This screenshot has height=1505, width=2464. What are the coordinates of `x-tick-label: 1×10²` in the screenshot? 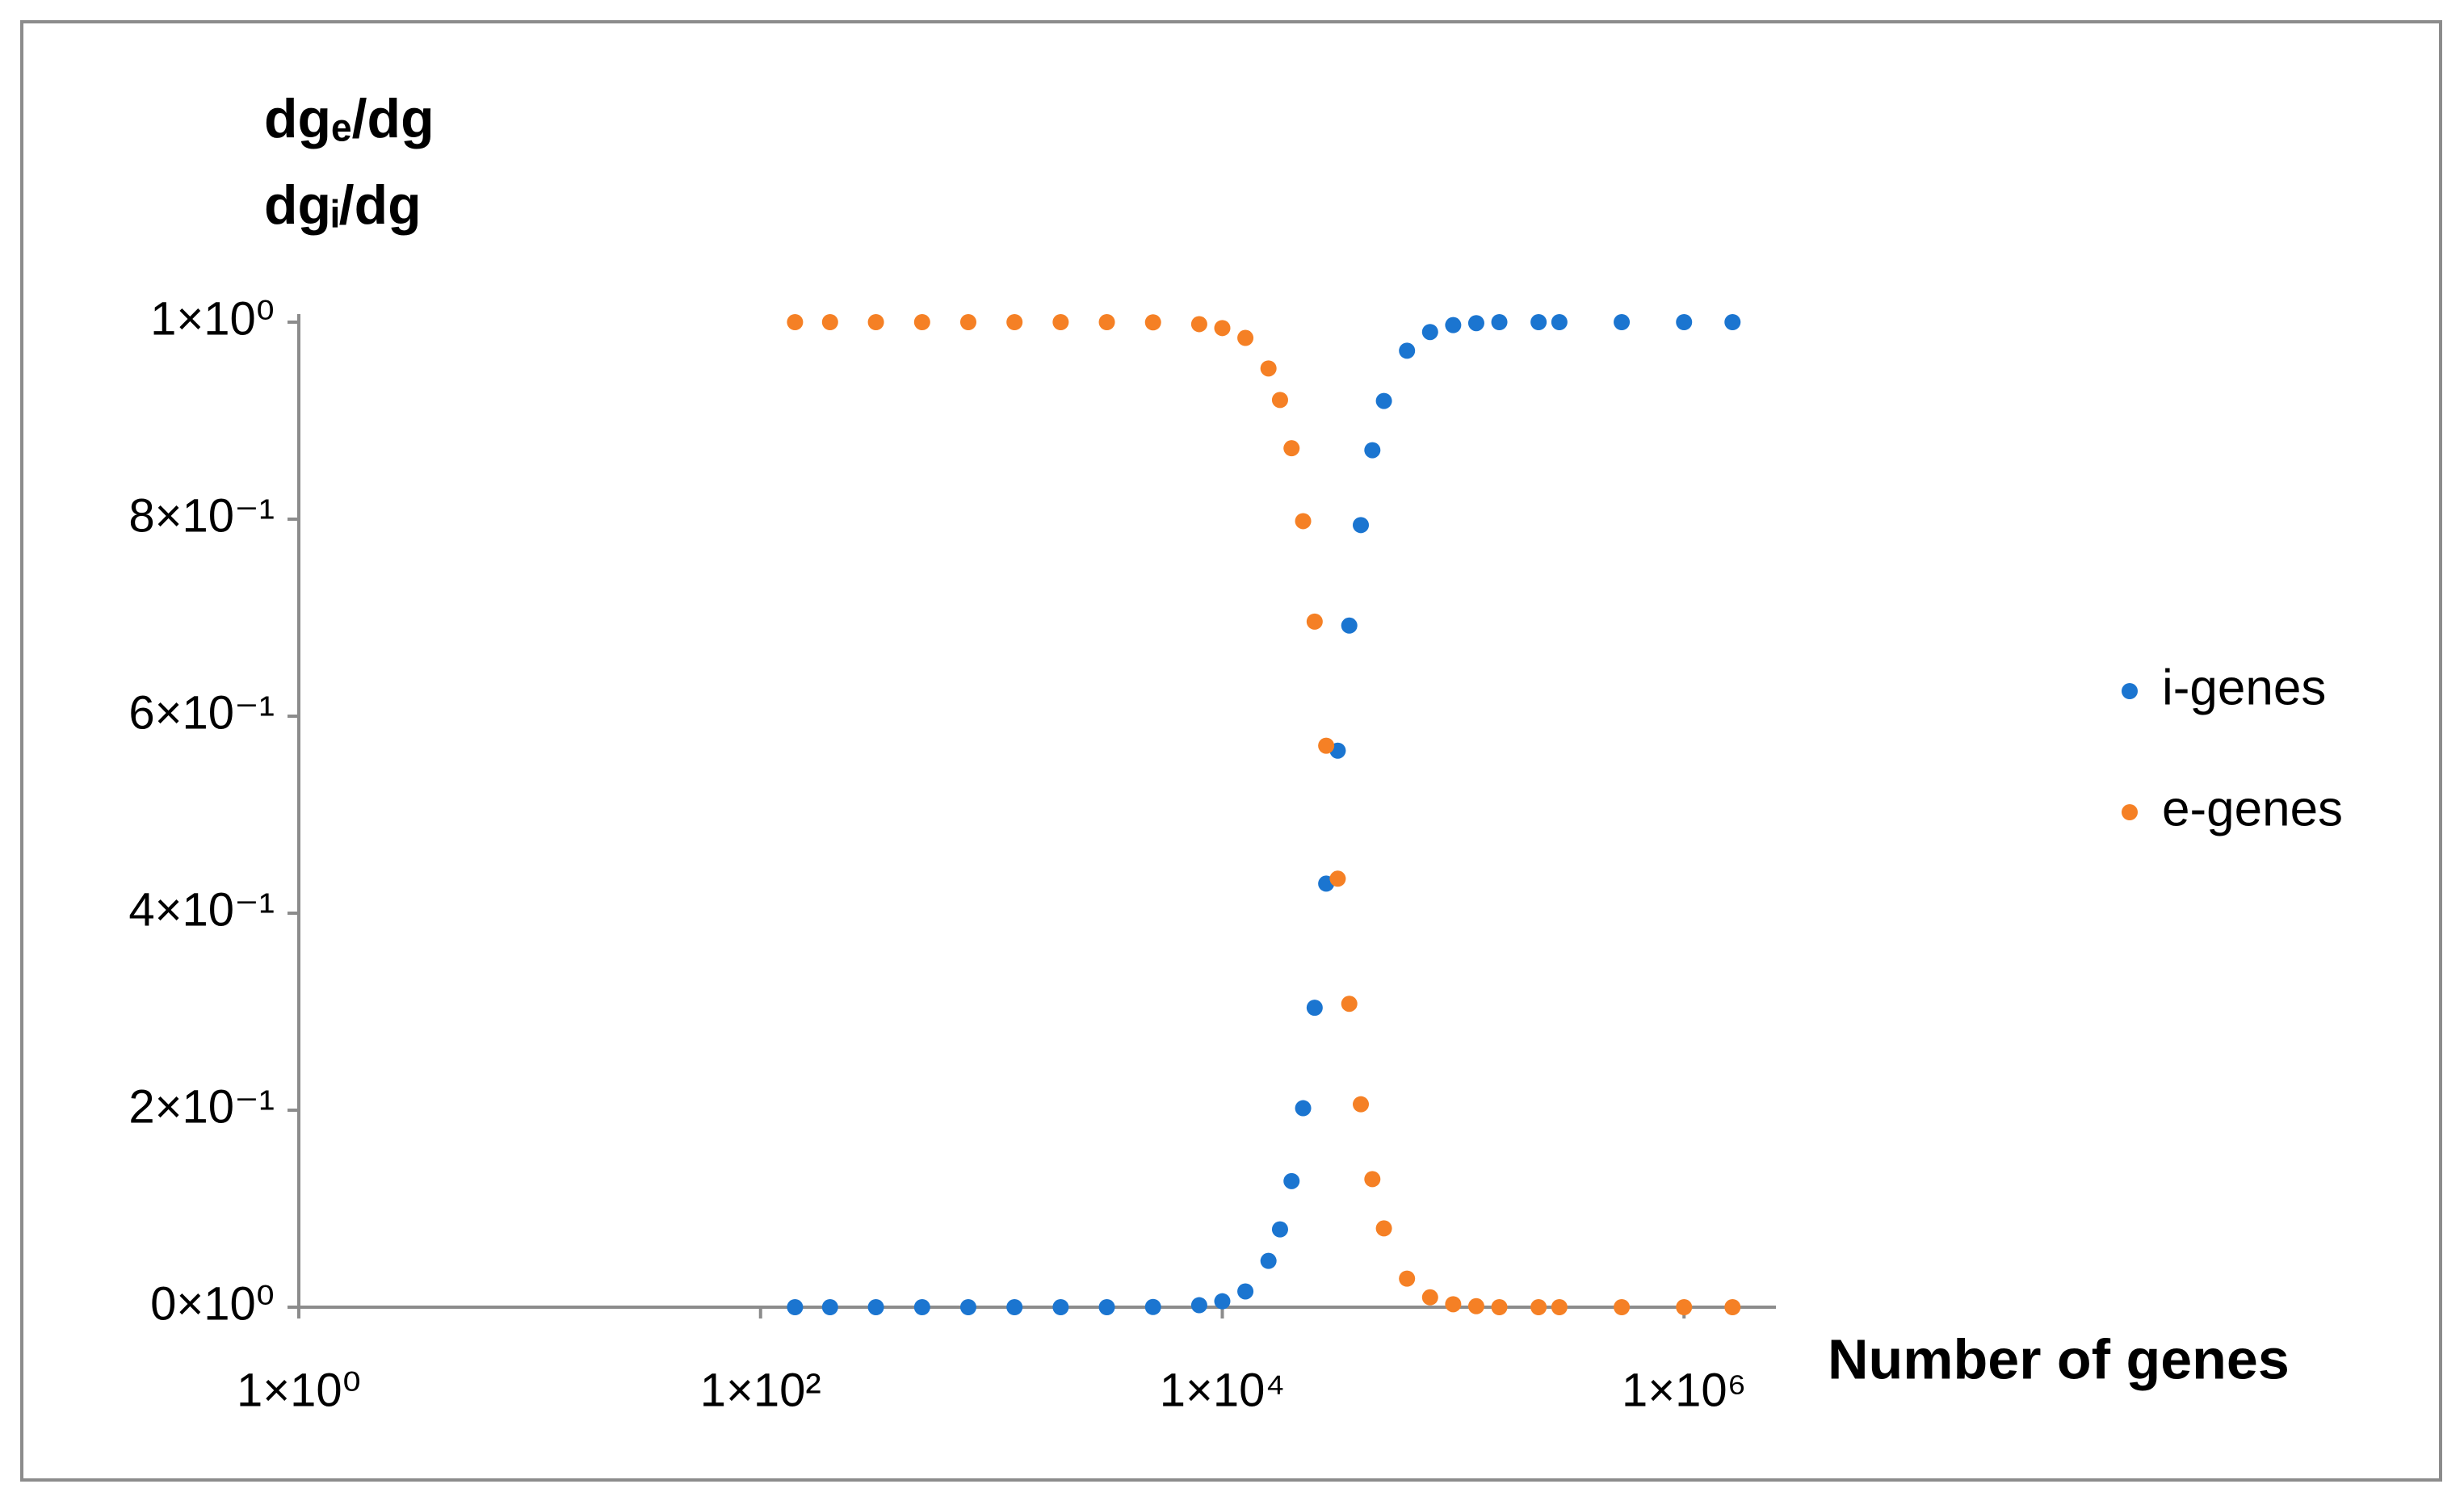 It's located at (760, 1390).